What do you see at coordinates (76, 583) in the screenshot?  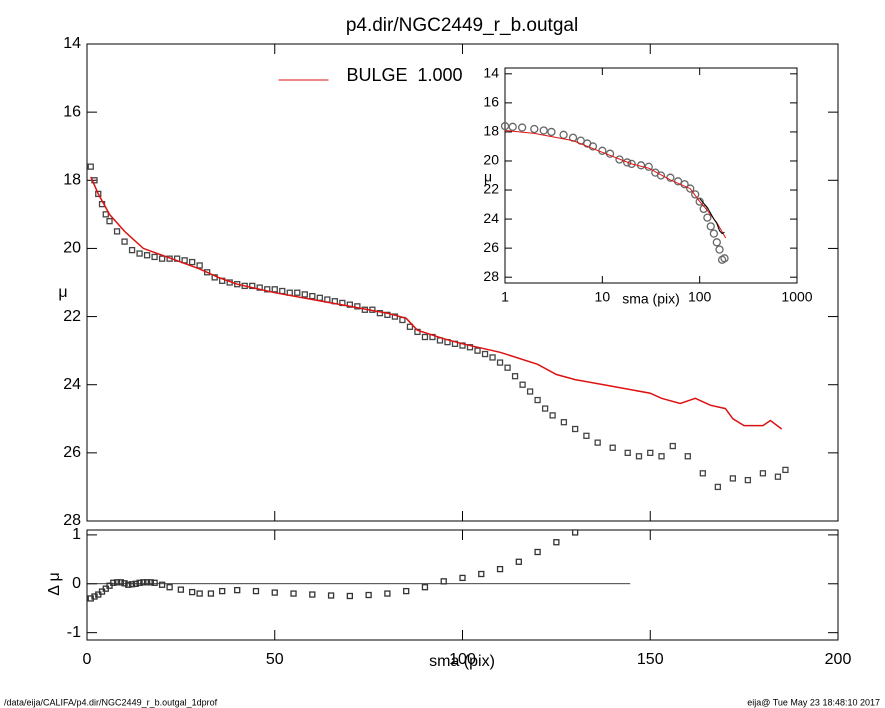 I see `y-tick-label: 0` at bounding box center [76, 583].